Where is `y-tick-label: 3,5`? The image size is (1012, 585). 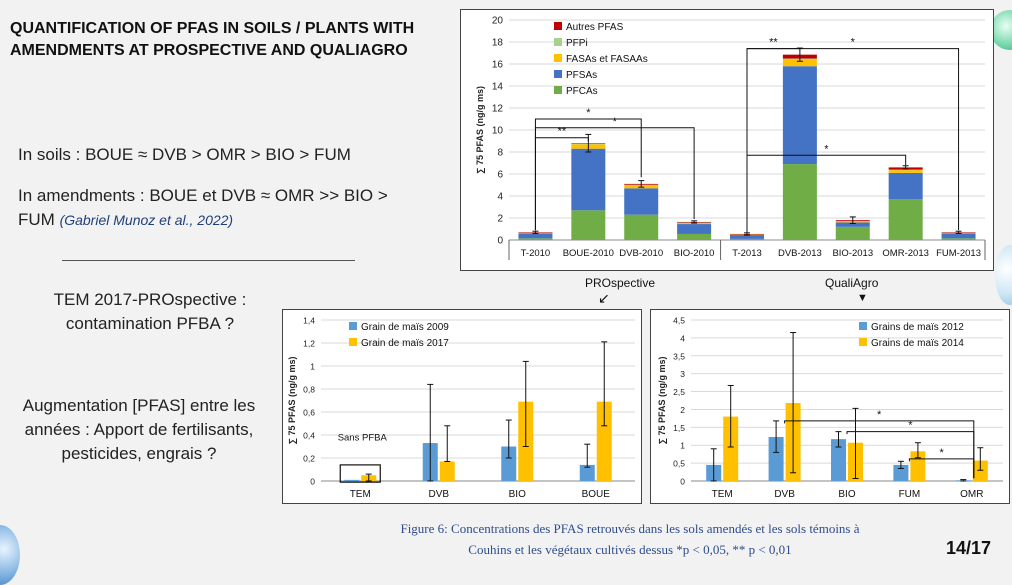
y-tick-label: 3,5 is located at coordinates (679, 356).